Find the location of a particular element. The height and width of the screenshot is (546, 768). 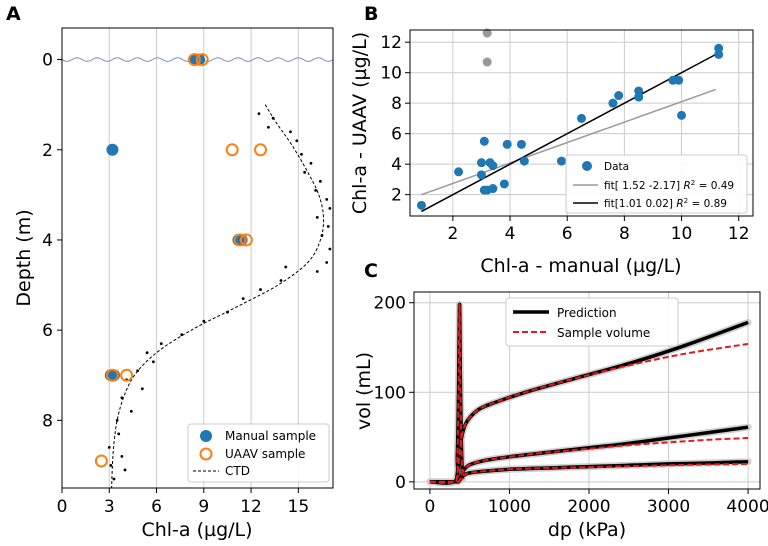

legend-manual-label: Manual sample is located at coordinates (270, 436).